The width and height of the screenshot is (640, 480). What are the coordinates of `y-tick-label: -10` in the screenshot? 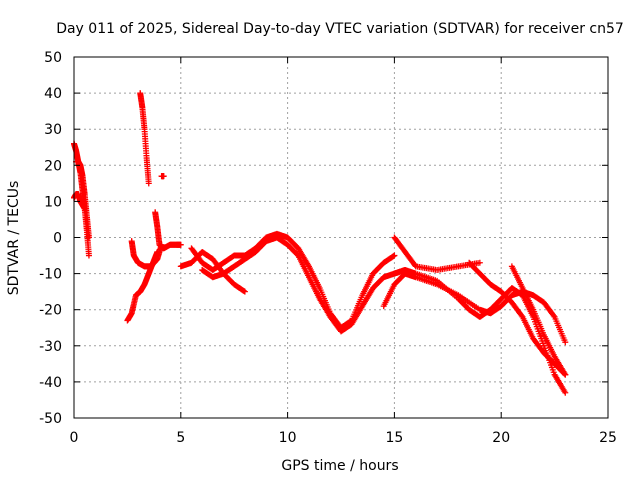 It's located at (50, 275).